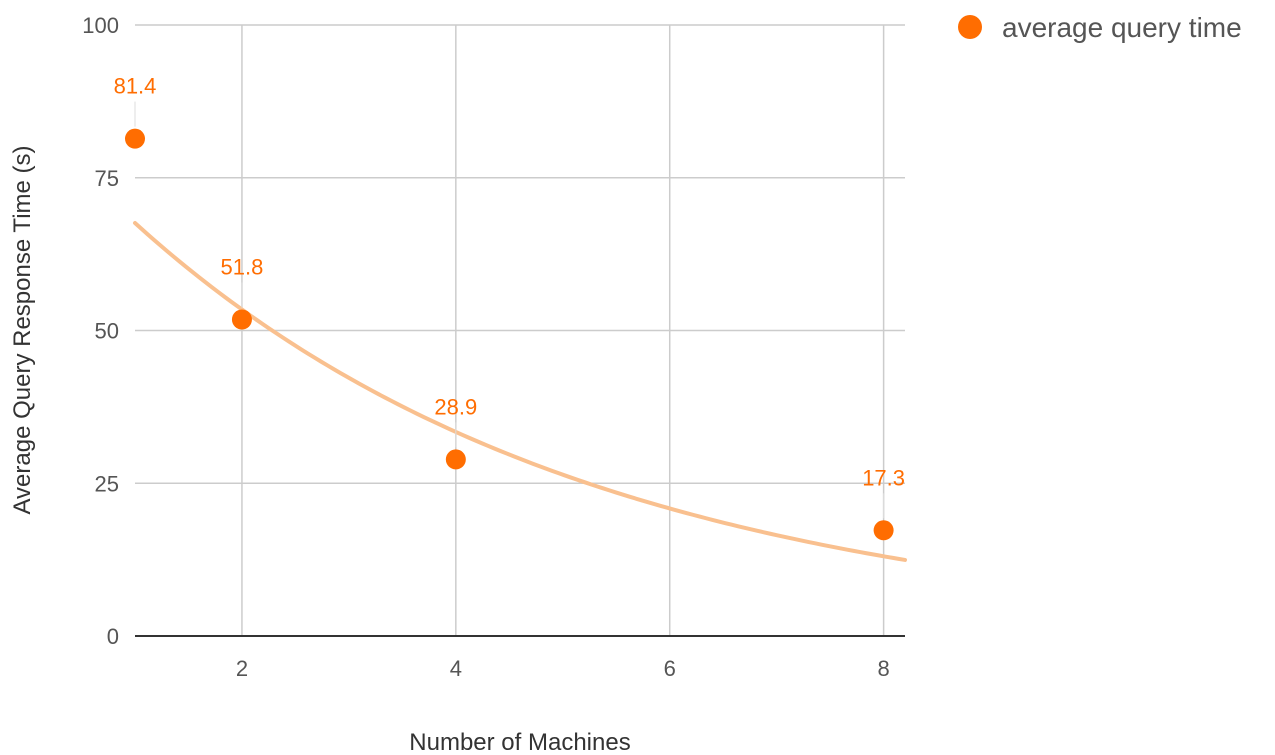  What do you see at coordinates (22, 329) in the screenshot?
I see `y-axis-title: Average Query Response Time (s)` at bounding box center [22, 329].